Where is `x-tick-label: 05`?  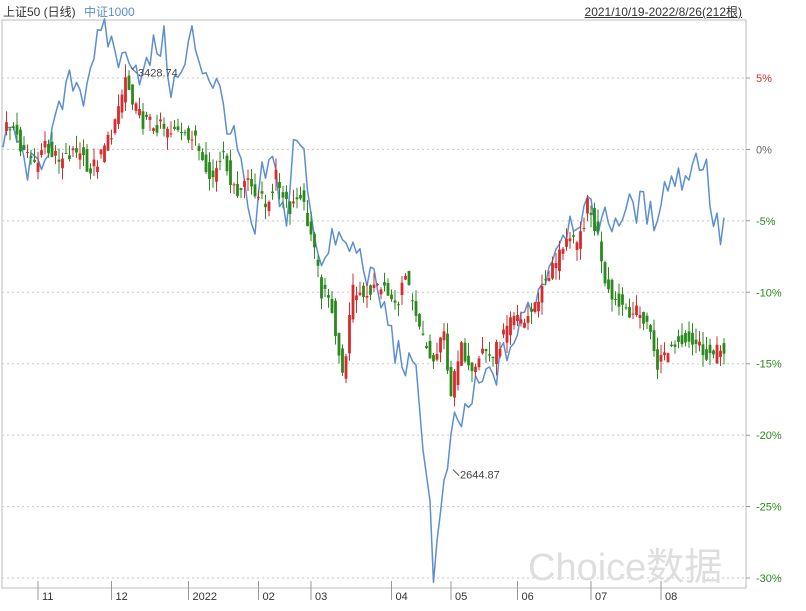 x-tick-label: 05 is located at coordinates (461, 597).